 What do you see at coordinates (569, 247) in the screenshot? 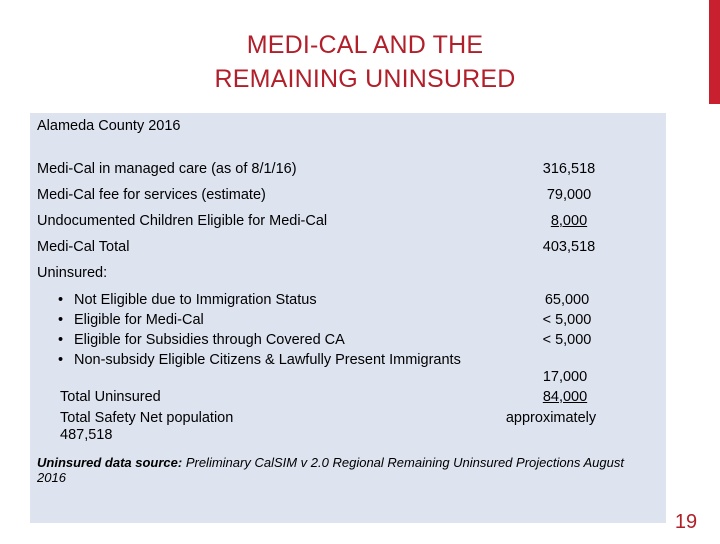
I see `row-value-medi-cal-total: 403,518` at bounding box center [569, 247].